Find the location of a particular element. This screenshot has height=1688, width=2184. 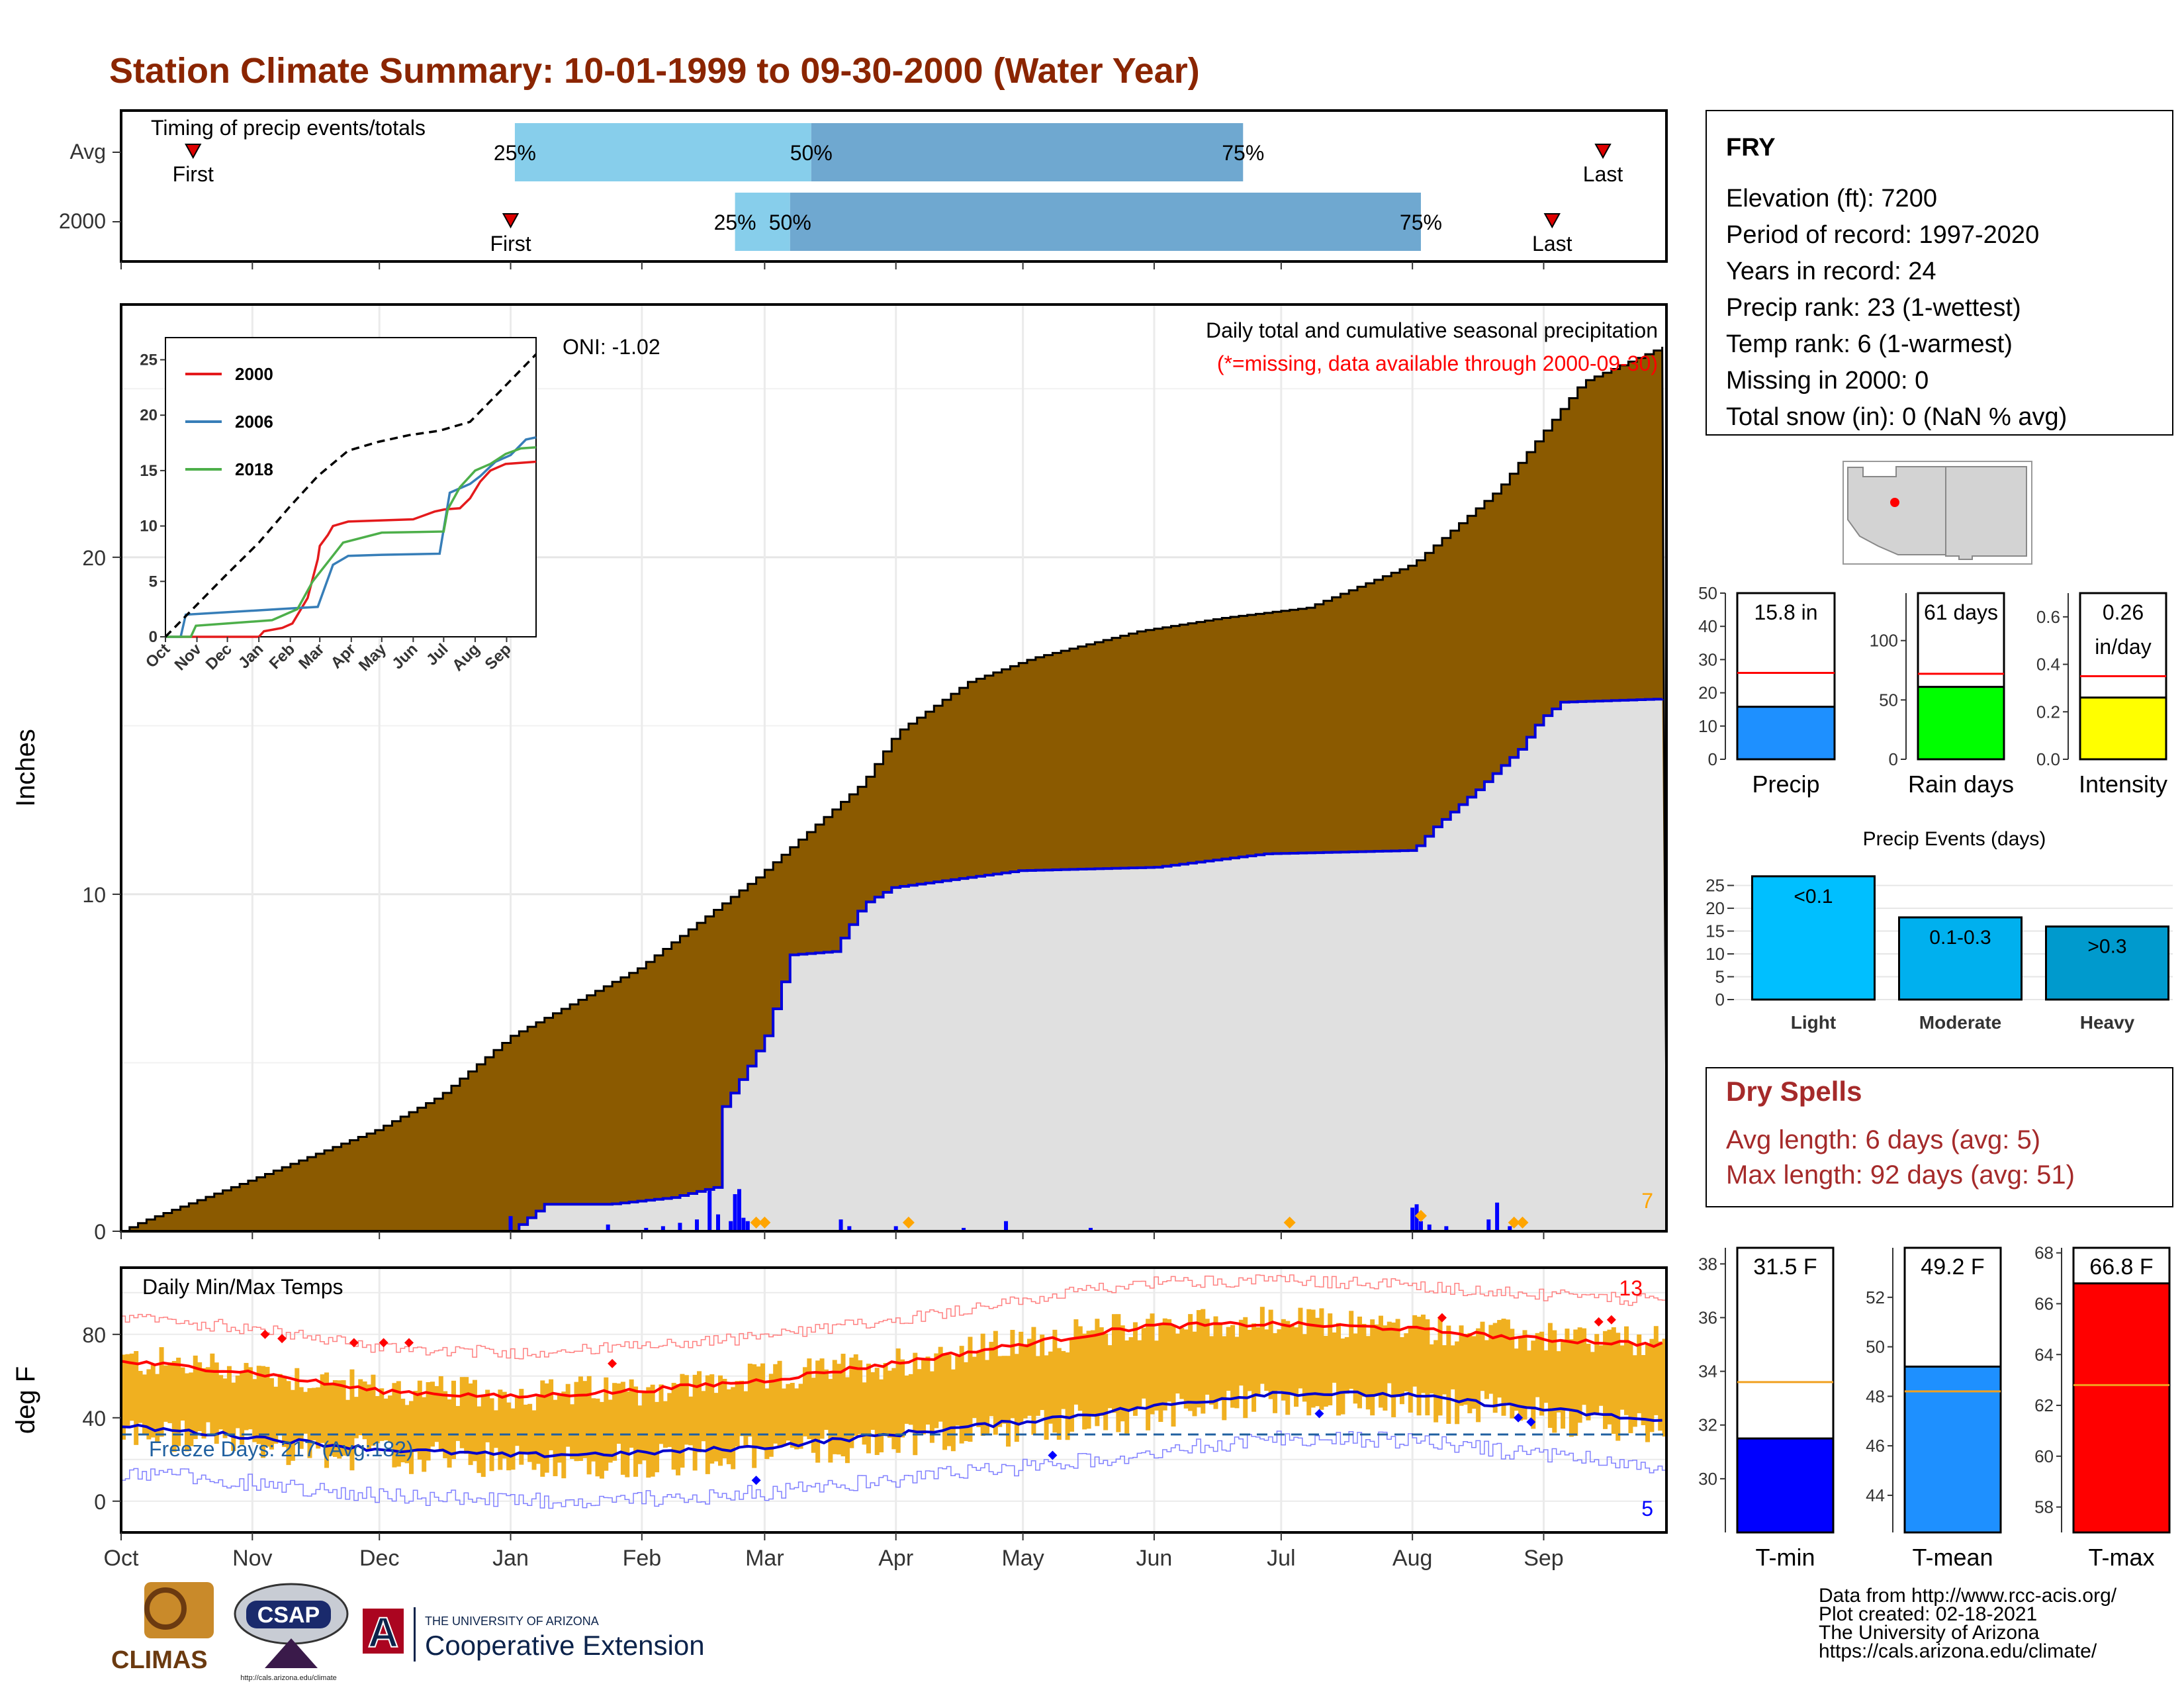

climas-logo: CLIMAS is located at coordinates (162, 1628).